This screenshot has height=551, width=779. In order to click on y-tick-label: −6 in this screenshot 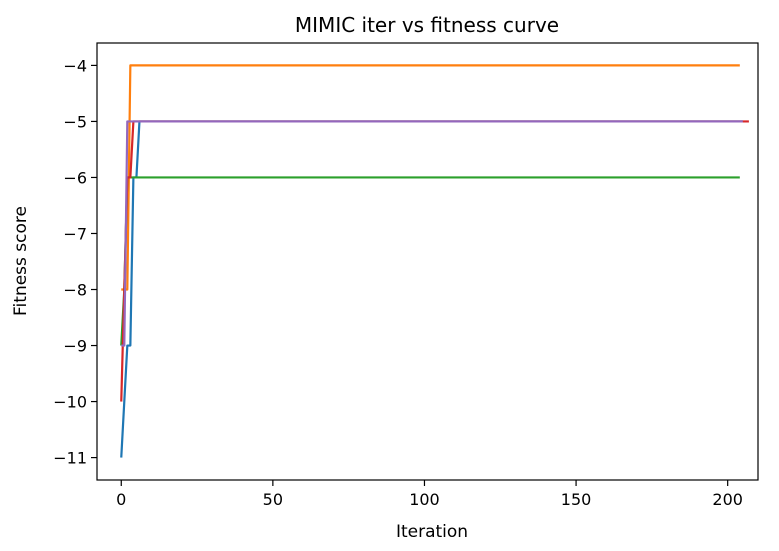, I will do `click(75, 177)`.